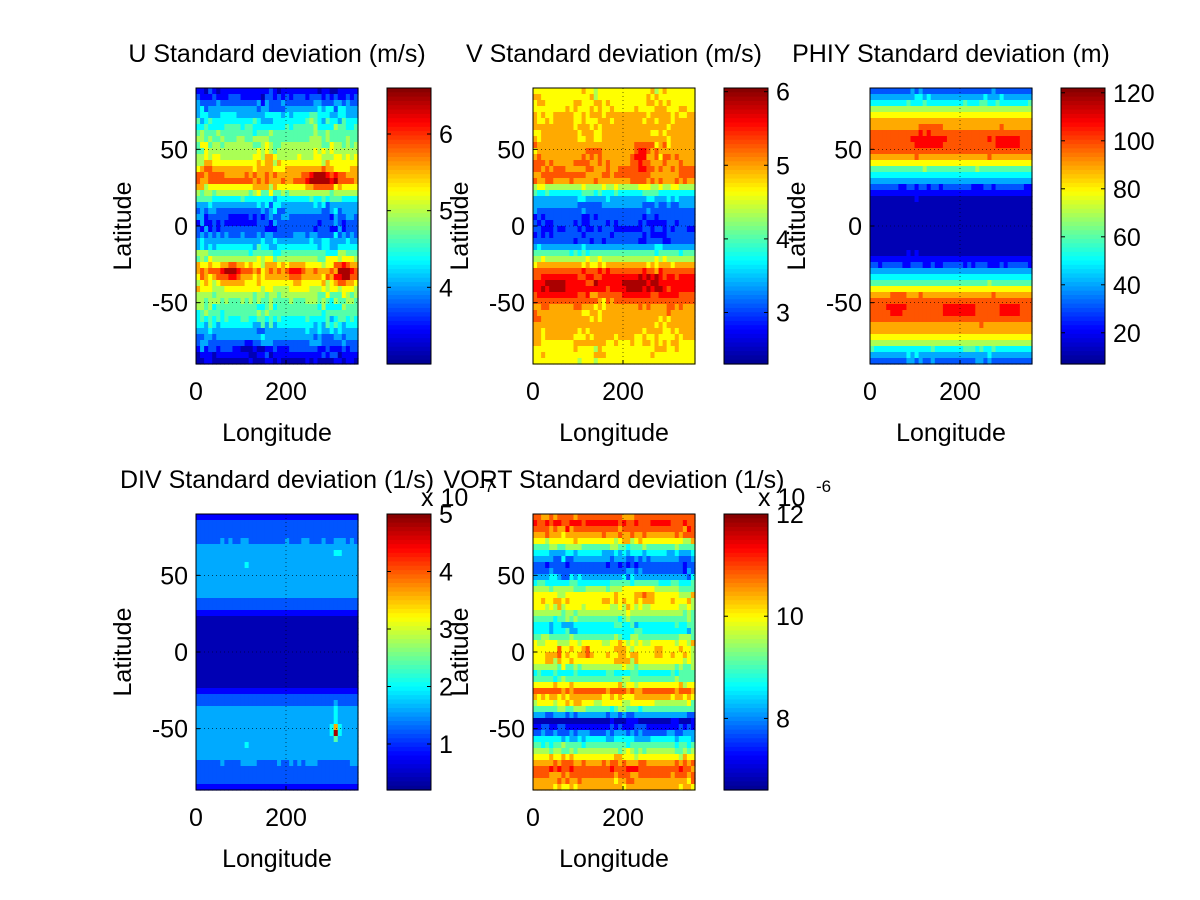 The image size is (1200, 900). Describe the element at coordinates (746, 293) in the screenshot. I see `colorbar-segment` at that location.